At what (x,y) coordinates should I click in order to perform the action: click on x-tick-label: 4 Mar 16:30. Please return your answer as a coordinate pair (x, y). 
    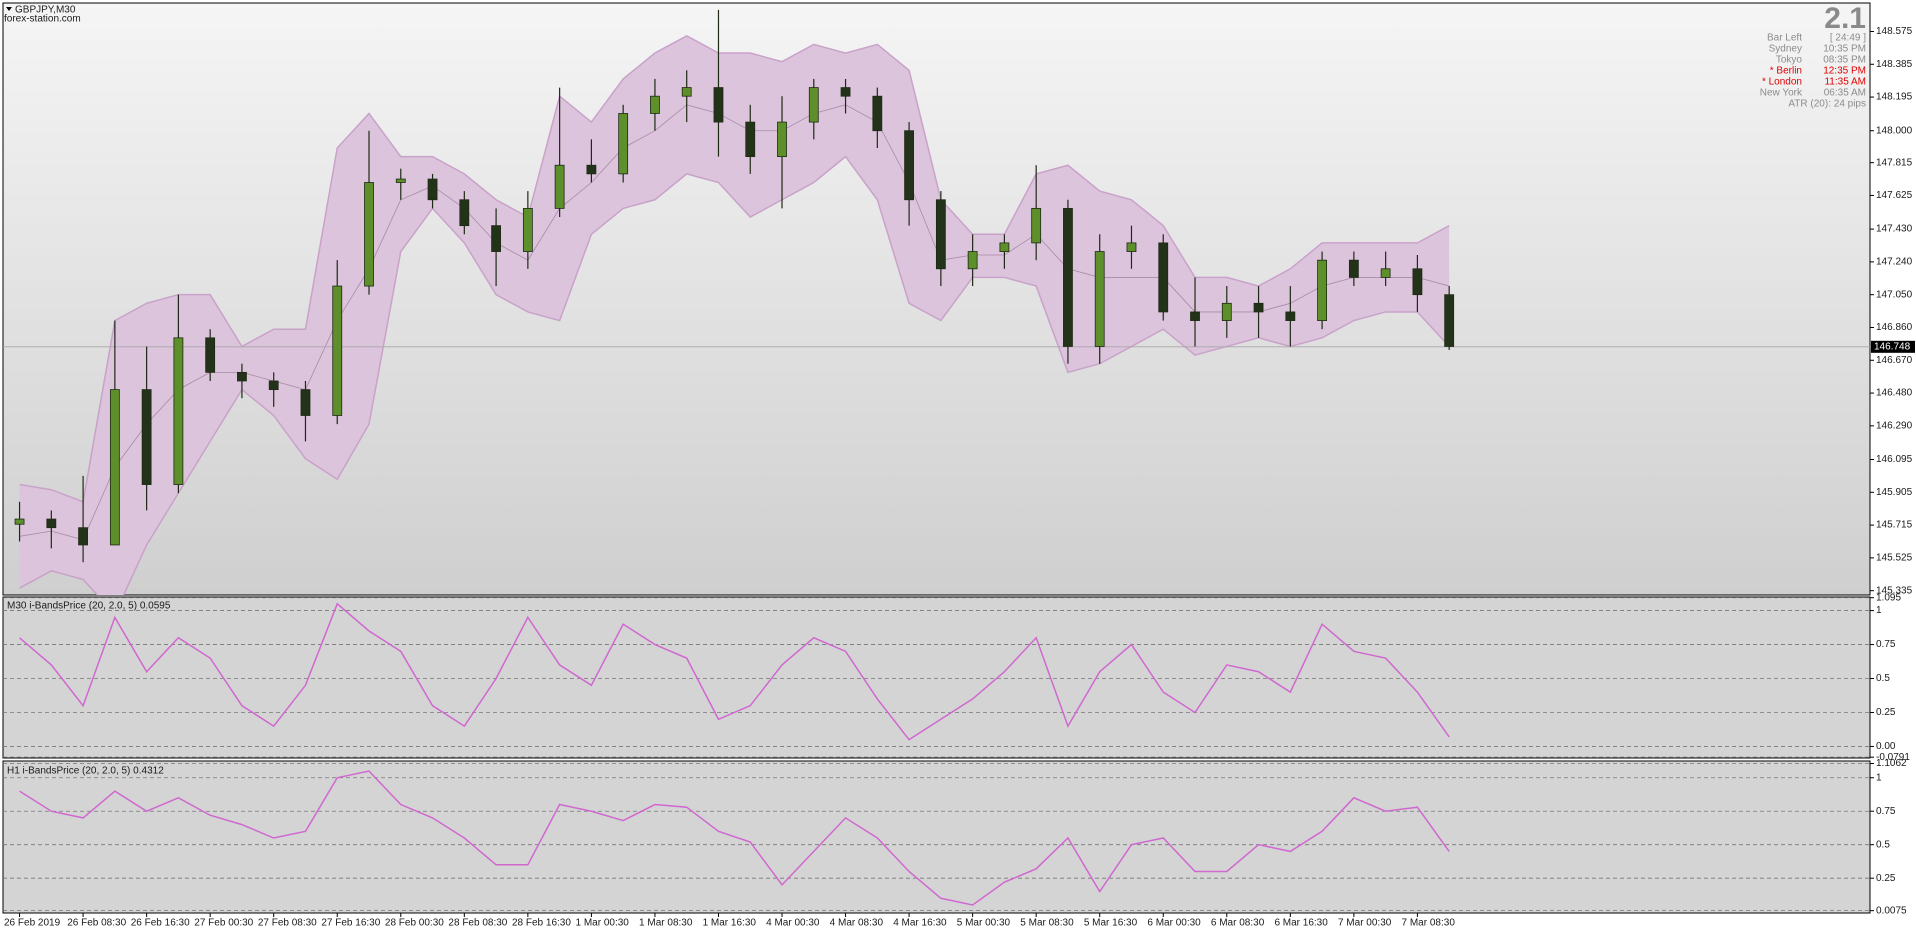
    Looking at the image, I should click on (920, 923).